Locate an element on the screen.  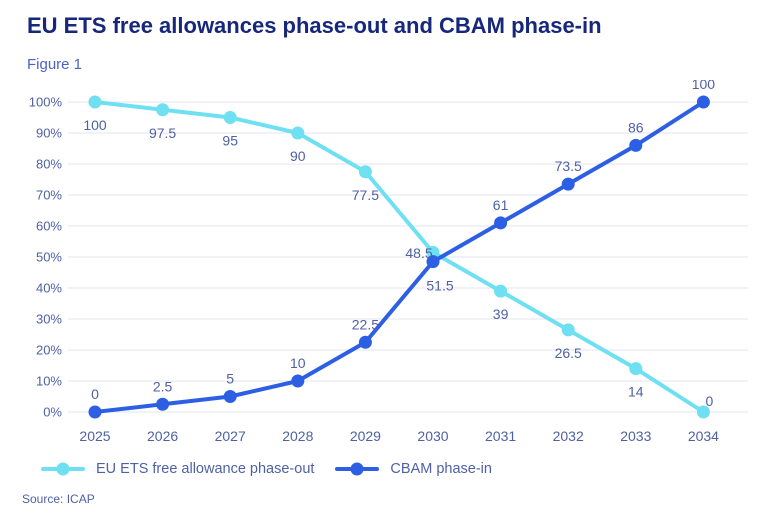
cbam-value-label-2033: 86 is located at coordinates (636, 127).